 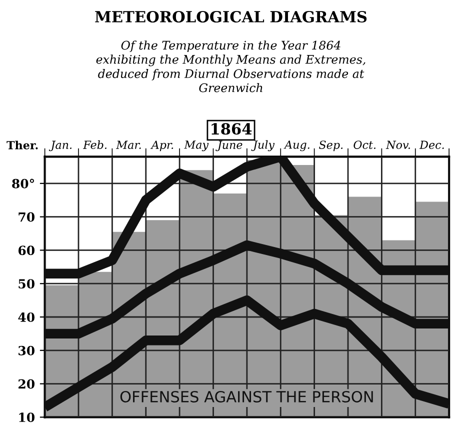 I want to click on y-tick-label: 20, so click(x=26, y=384).